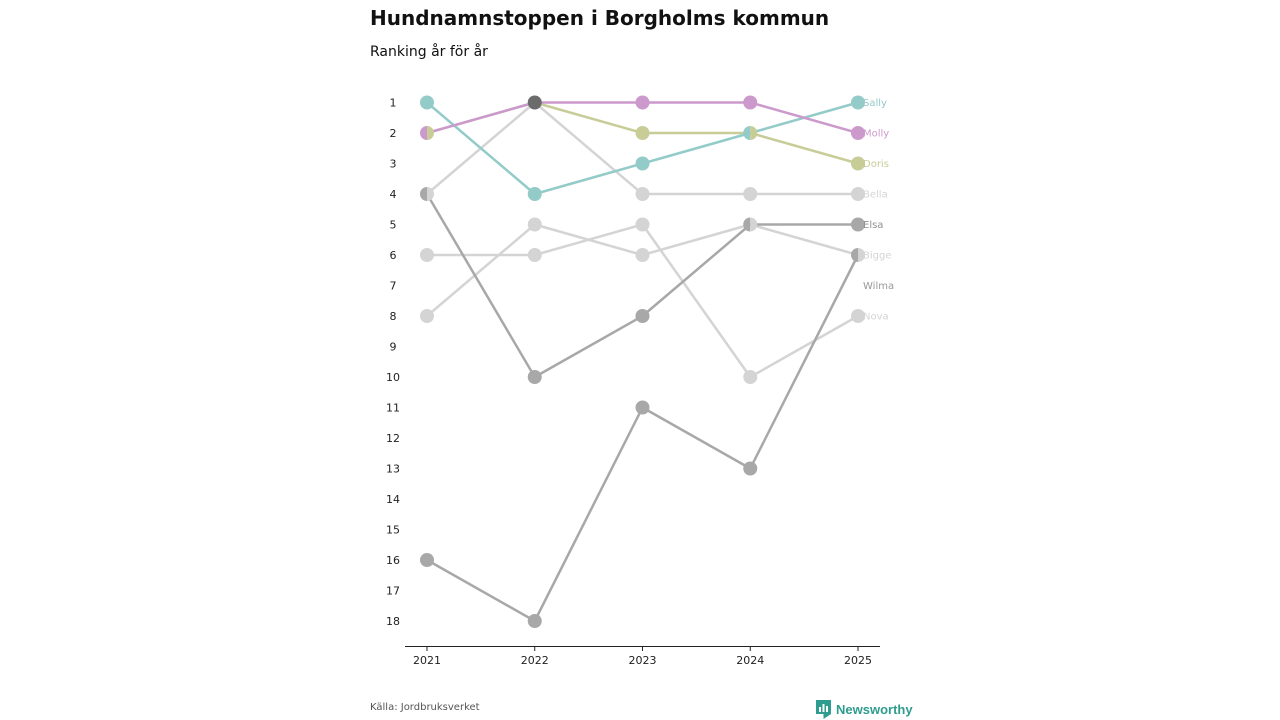  Describe the element at coordinates (393, 591) in the screenshot. I see `y-tick-label: 17` at that location.